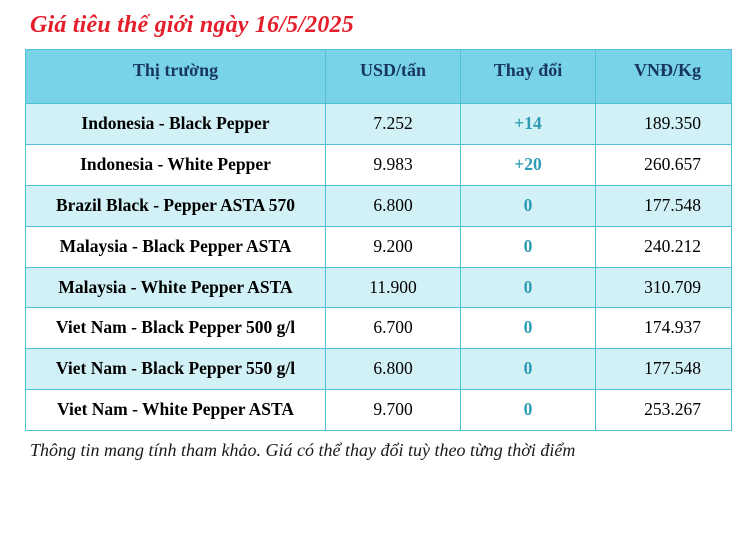 This screenshot has width=756, height=551. What do you see at coordinates (663, 124) in the screenshot?
I see `vnd-cell: 189.350` at bounding box center [663, 124].